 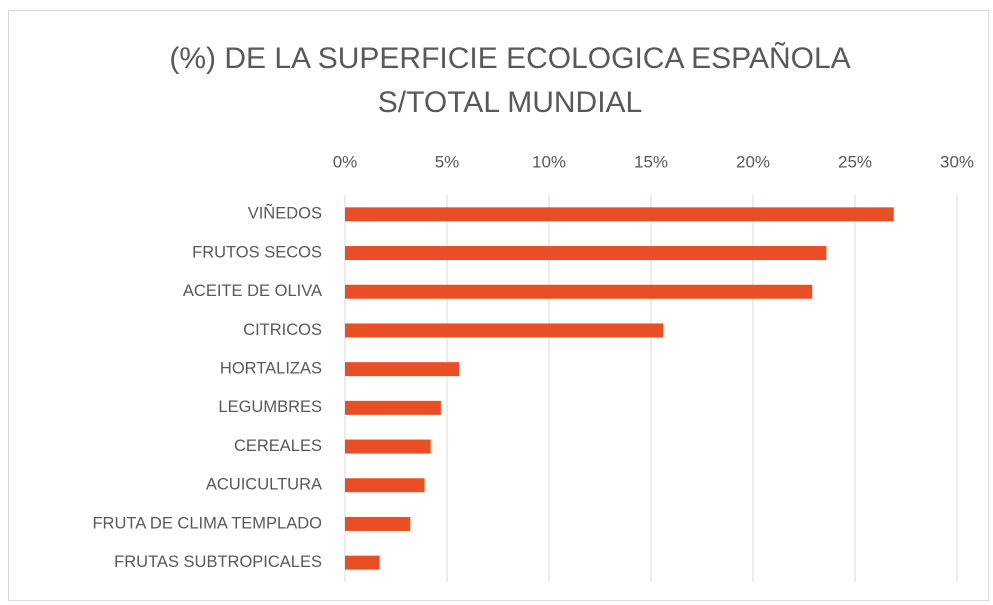 What do you see at coordinates (207, 523) in the screenshot?
I see `y-tick-label: FRUTA DE CLIMA TEMPLADO` at bounding box center [207, 523].